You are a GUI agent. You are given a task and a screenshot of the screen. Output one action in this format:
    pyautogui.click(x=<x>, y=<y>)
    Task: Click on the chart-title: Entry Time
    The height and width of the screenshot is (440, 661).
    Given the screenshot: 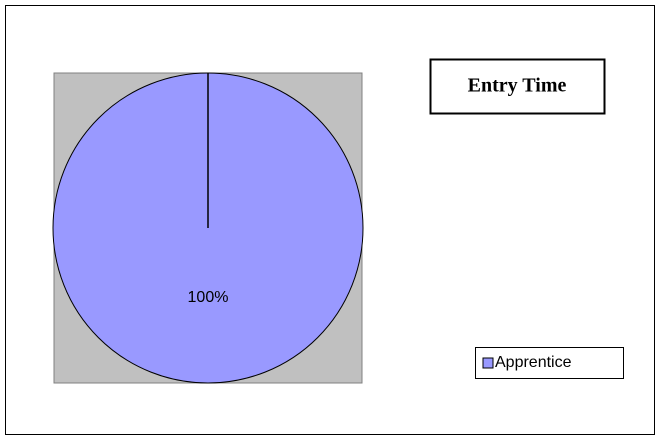 What is the action you would take?
    pyautogui.click(x=517, y=86)
    